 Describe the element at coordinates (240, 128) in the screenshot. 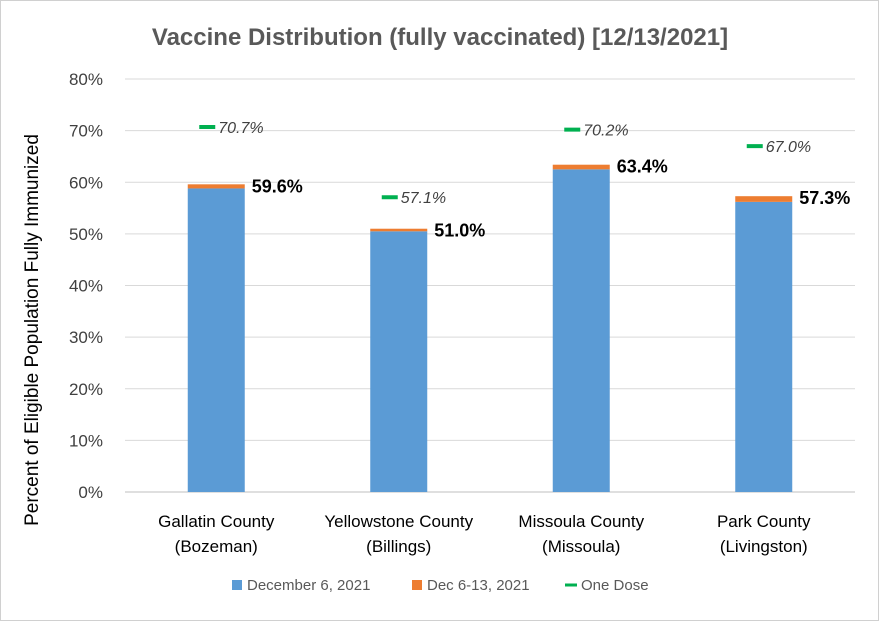

I see `one-dose-value-label: 70.7%` at that location.